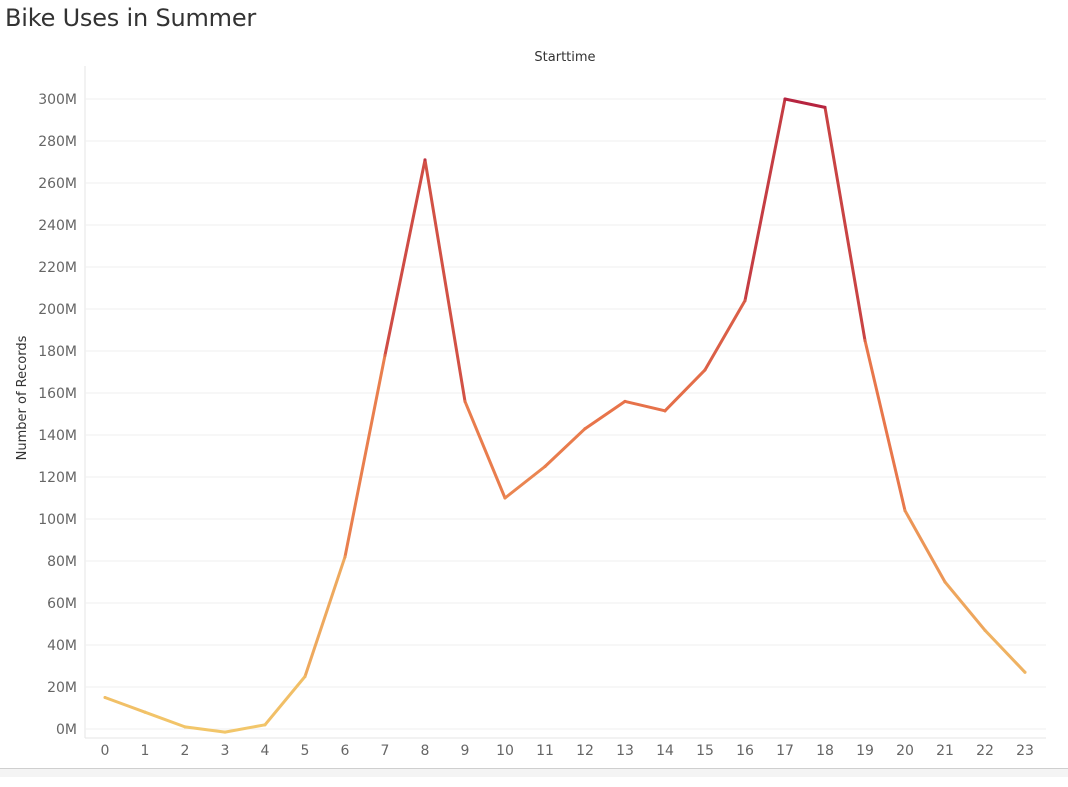 Image resolution: width=1068 pixels, height=787 pixels. Describe the element at coordinates (22, 397) in the screenshot. I see `y-axis-title: Number of Records` at that location.